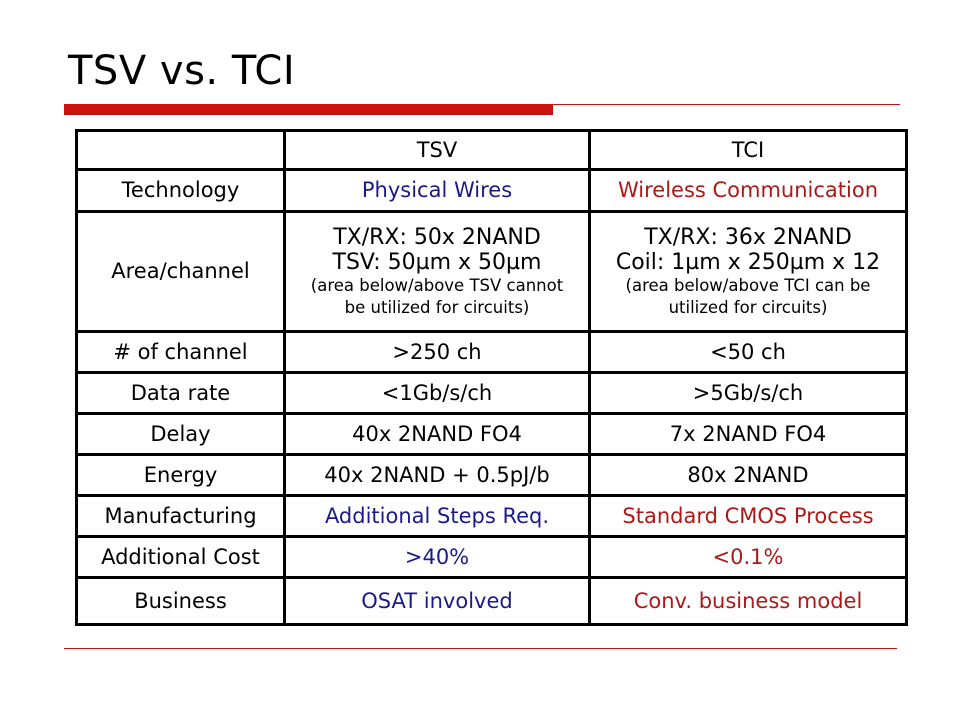  Describe the element at coordinates (748, 352) in the screenshot. I see `cell-tci-num-channel: <50 ch` at that location.